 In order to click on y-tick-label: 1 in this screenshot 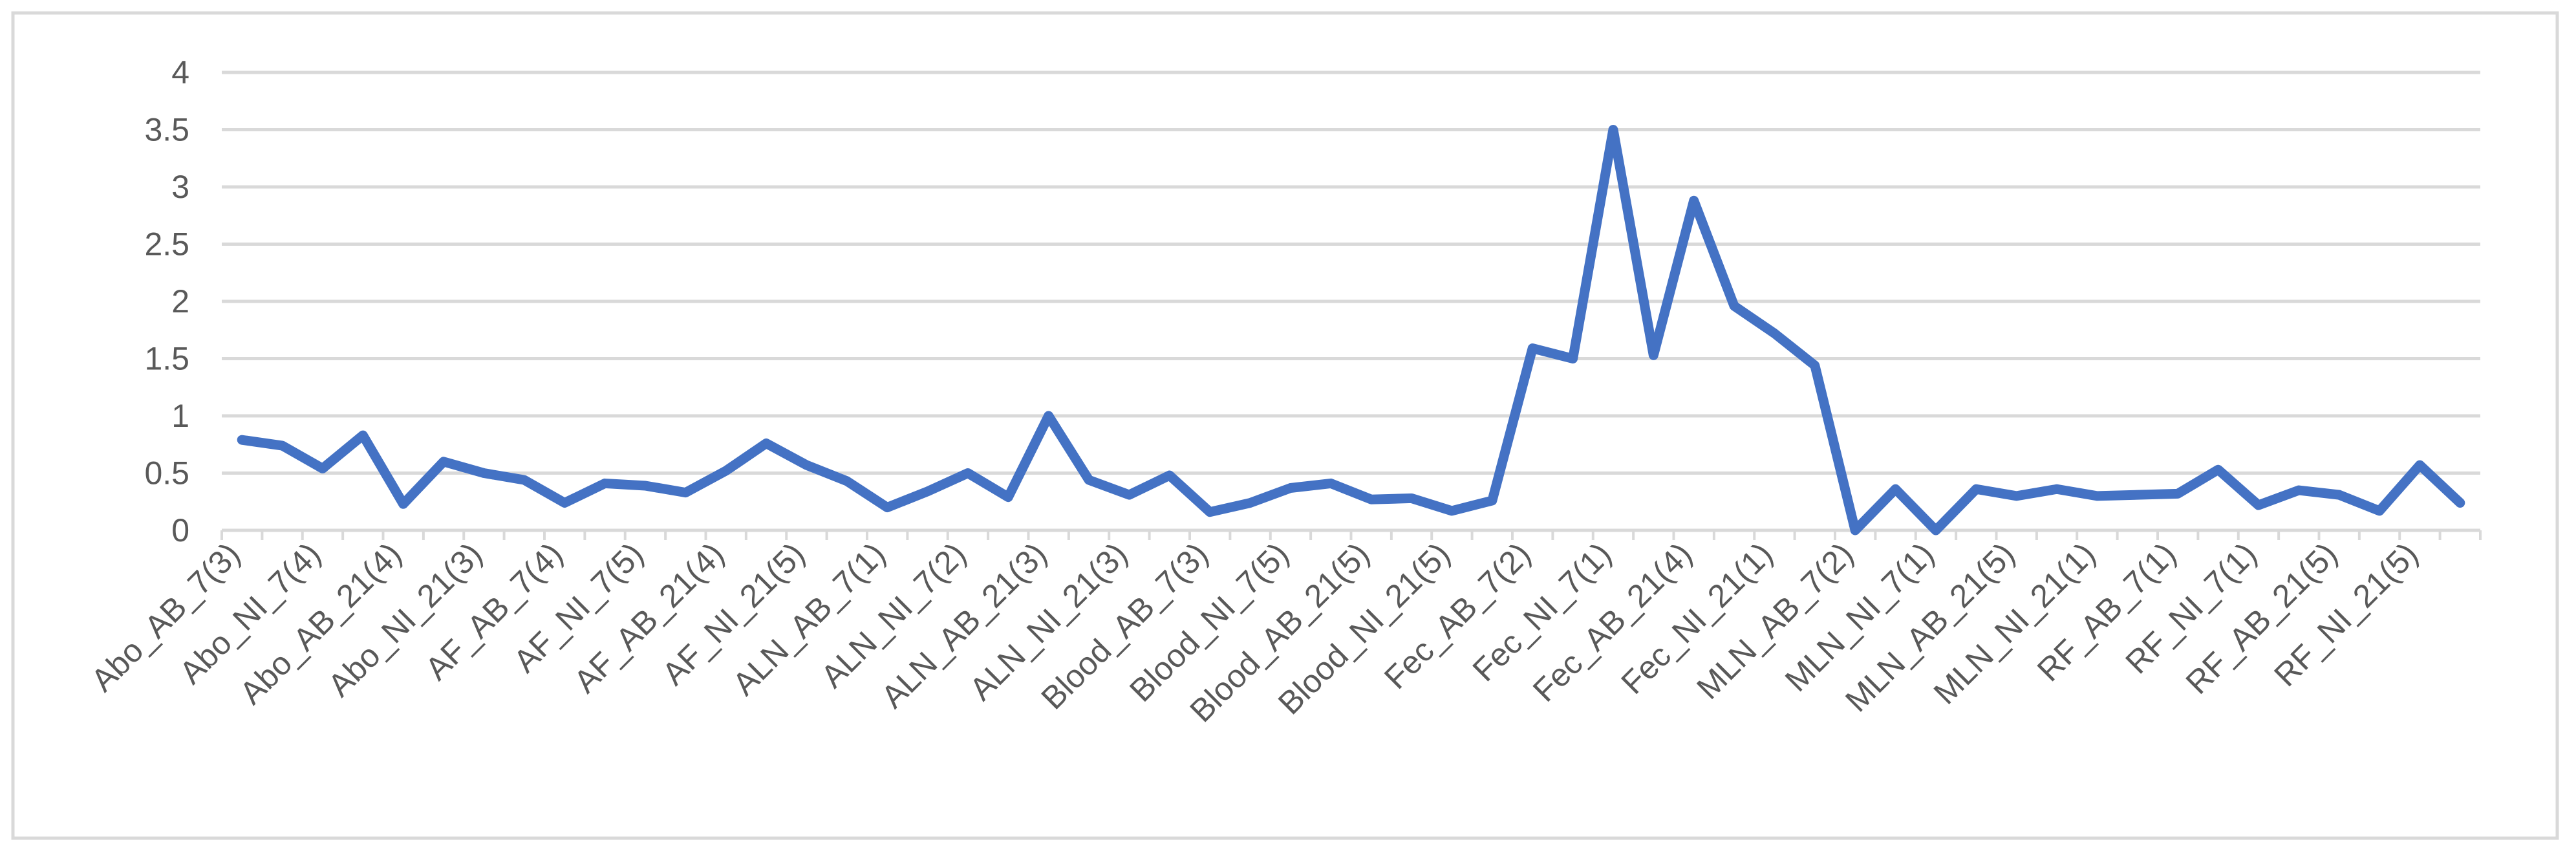, I will do `click(180, 416)`.